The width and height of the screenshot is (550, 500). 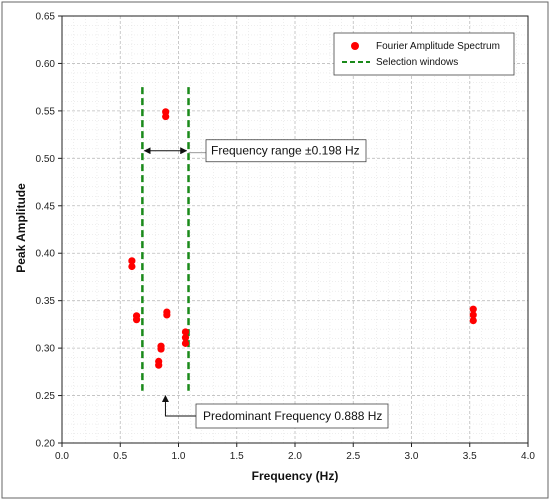 I want to click on x-tick-label: 3.5, so click(x=470, y=456).